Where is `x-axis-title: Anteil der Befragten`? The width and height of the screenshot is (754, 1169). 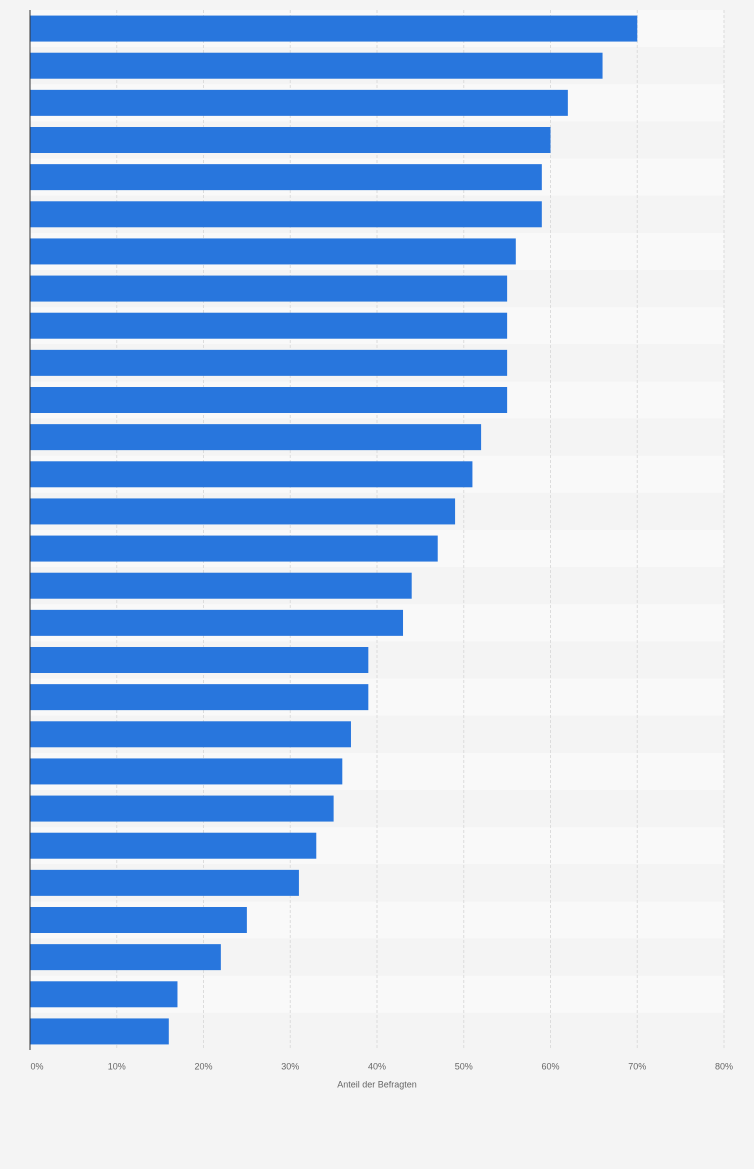 x-axis-title: Anteil der Befragten is located at coordinates (377, 1084).